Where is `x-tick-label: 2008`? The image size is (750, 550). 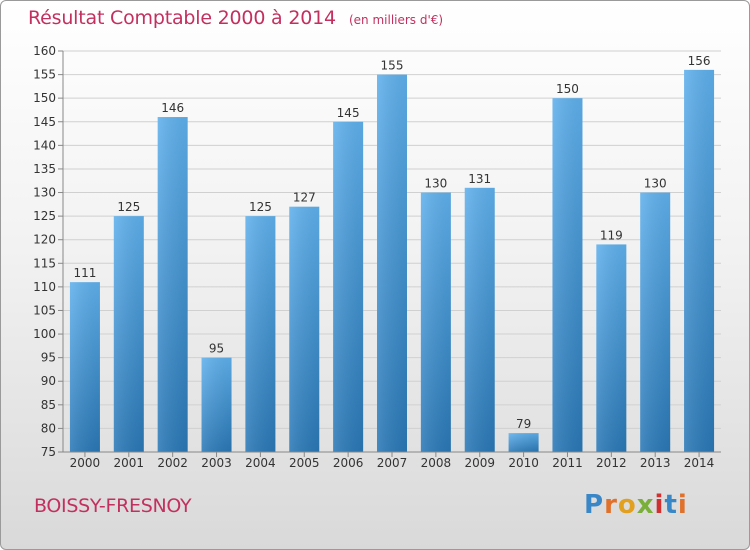 x-tick-label: 2008 is located at coordinates (436, 463).